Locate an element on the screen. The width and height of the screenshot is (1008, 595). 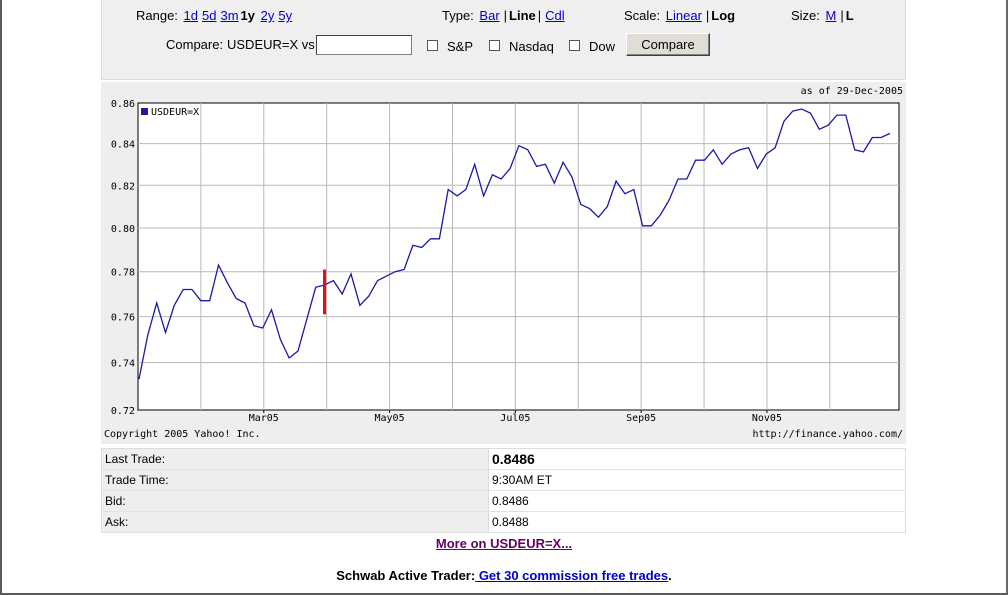
window-border-bottom is located at coordinates (504, 594).